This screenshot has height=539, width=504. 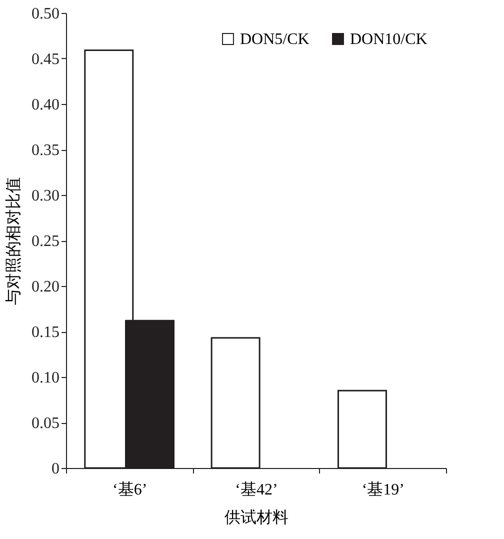 I want to click on y-tick-label: 0.50, so click(x=46, y=14).